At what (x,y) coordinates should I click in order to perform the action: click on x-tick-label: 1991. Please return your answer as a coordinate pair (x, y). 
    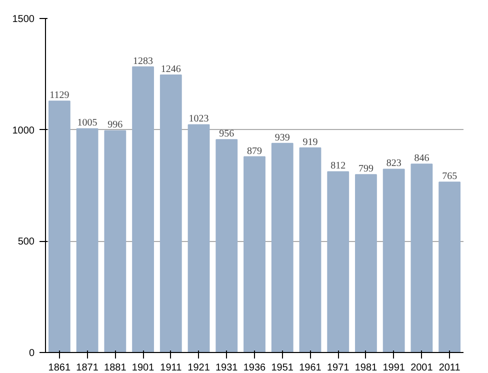
    Looking at the image, I should click on (394, 367).